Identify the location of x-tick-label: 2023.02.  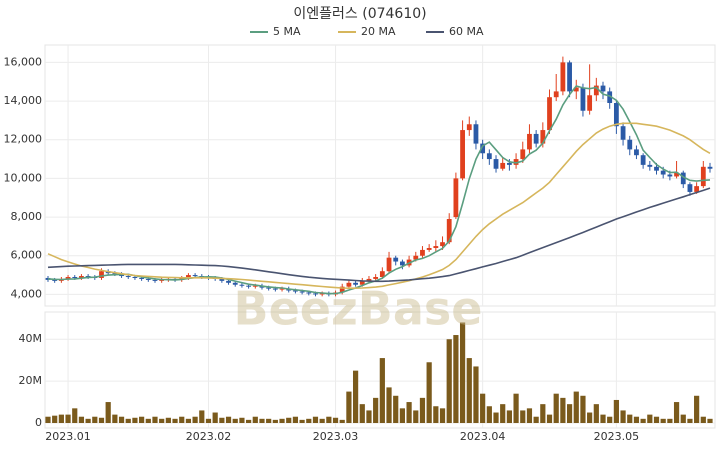
(209, 436).